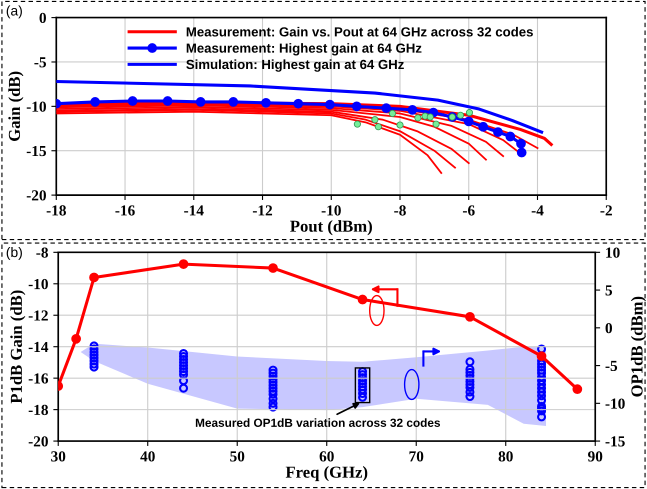 Image resolution: width=647 pixels, height=489 pixels. Describe the element at coordinates (615, 403) in the screenshot. I see `y2-tick-label: -10` at that location.